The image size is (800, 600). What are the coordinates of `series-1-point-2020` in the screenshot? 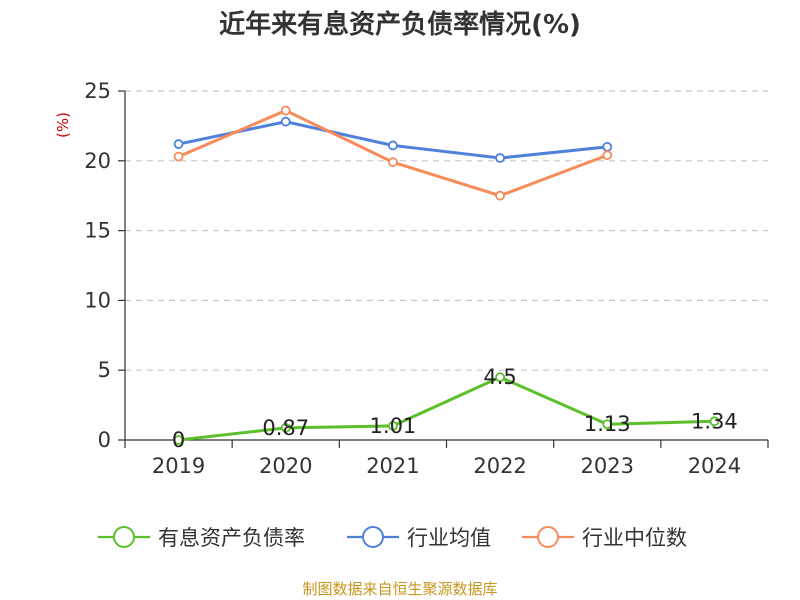 It's located at (285, 121).